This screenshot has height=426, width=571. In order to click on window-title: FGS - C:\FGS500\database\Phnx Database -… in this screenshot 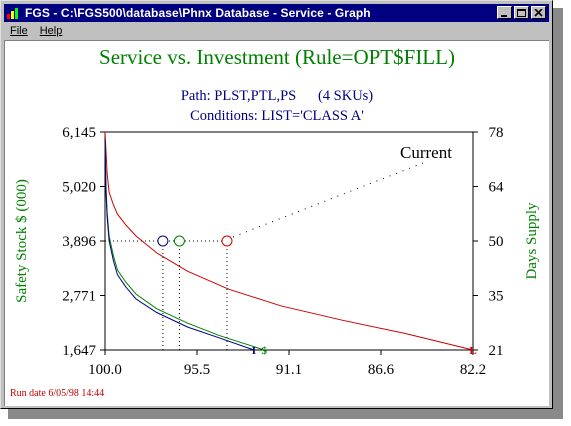, I will do `click(198, 13)`.